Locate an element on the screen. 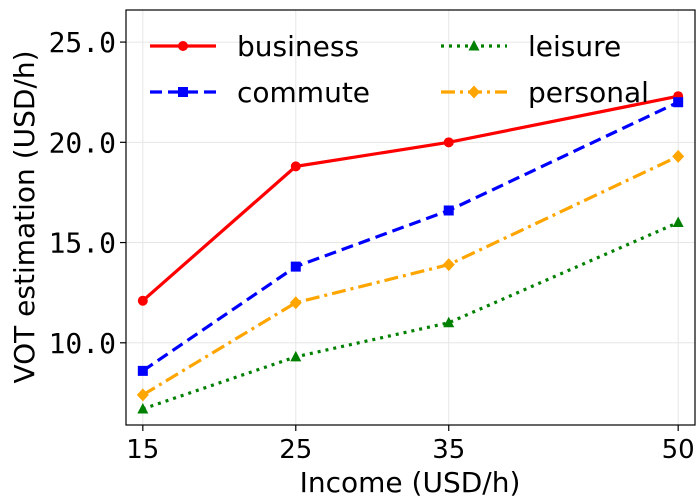 The image size is (700, 500). legend-entry-personal: personal is located at coordinates (545, 92).